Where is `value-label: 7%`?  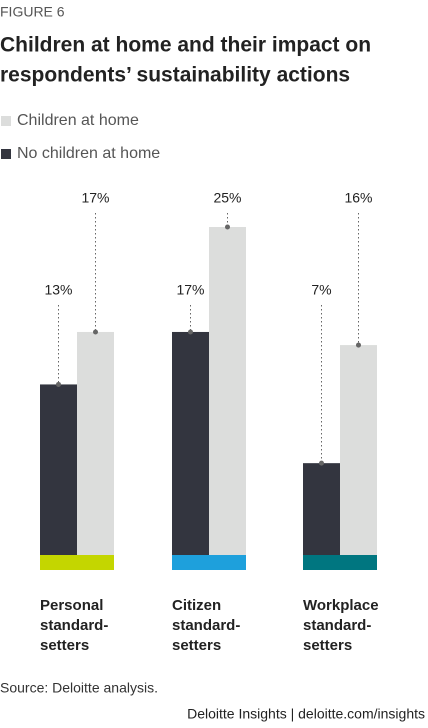
value-label: 7% is located at coordinates (321, 290).